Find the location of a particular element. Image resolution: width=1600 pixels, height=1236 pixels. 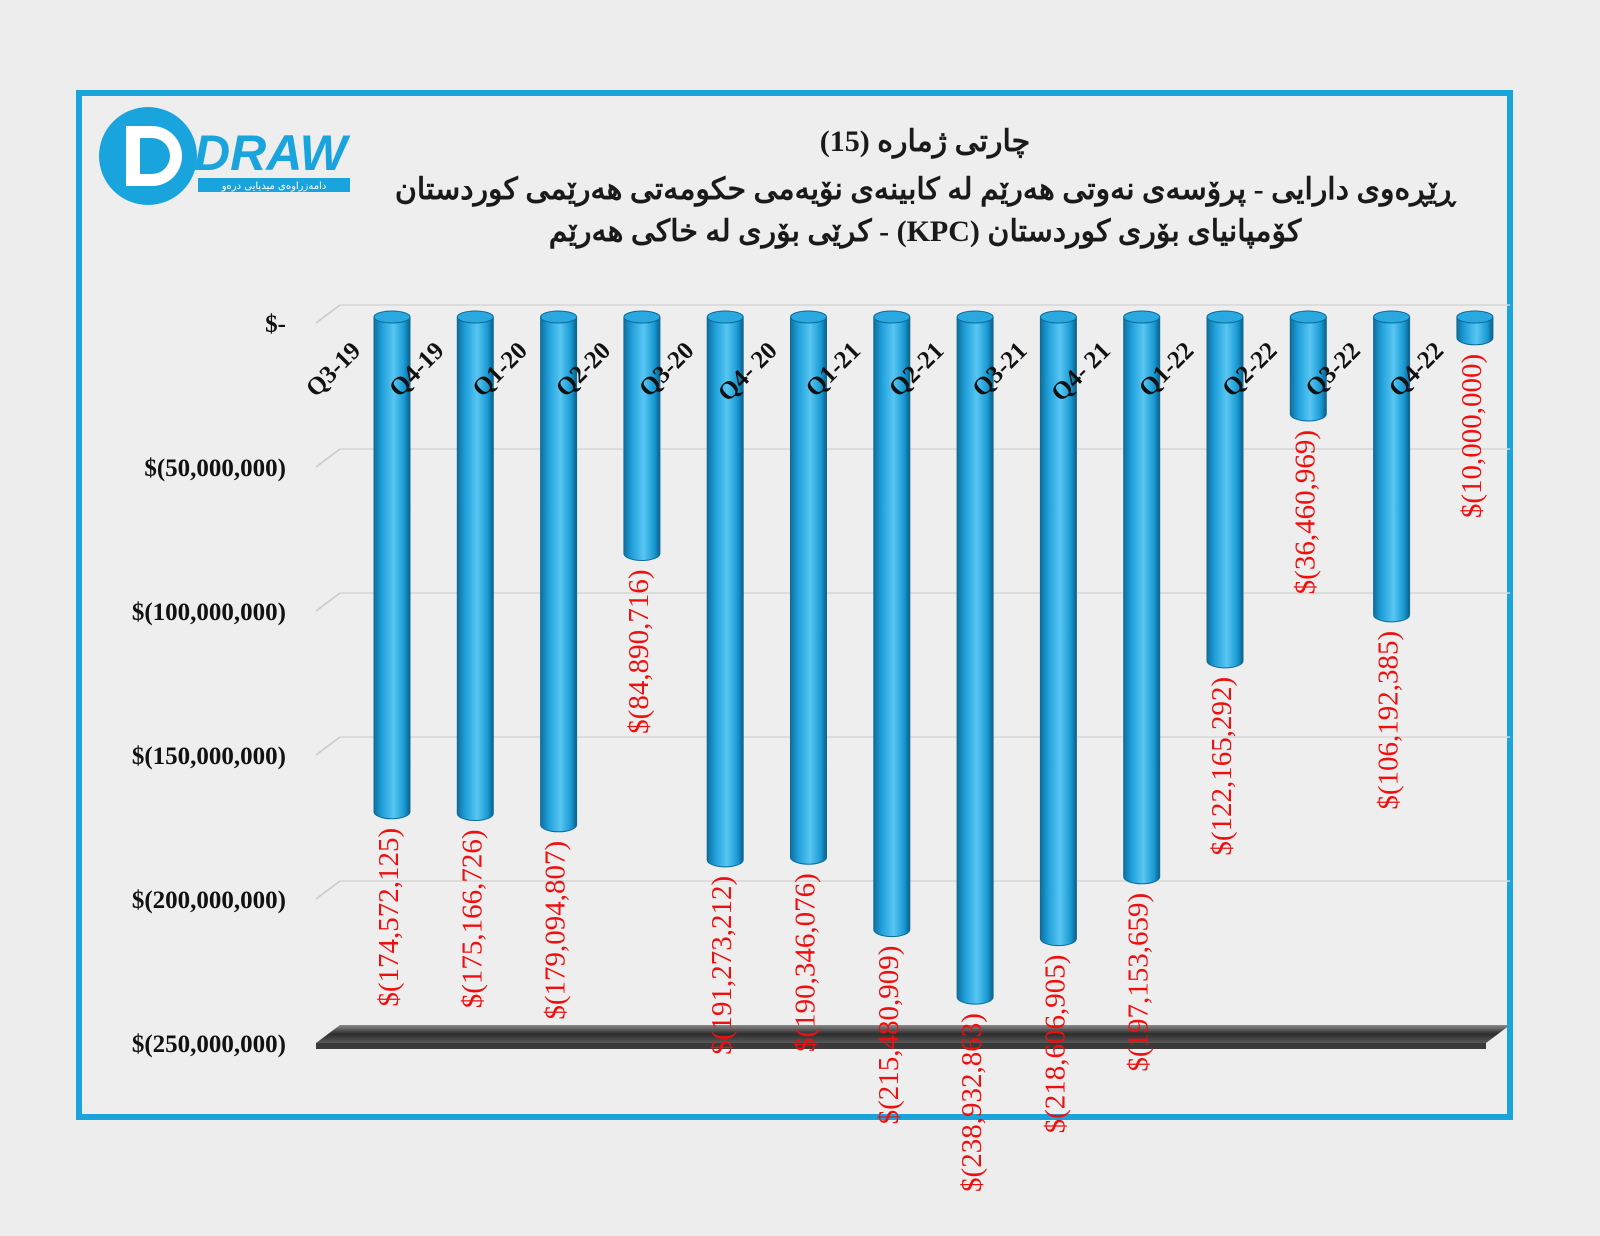

y-tick-label: $- is located at coordinates (275, 324).